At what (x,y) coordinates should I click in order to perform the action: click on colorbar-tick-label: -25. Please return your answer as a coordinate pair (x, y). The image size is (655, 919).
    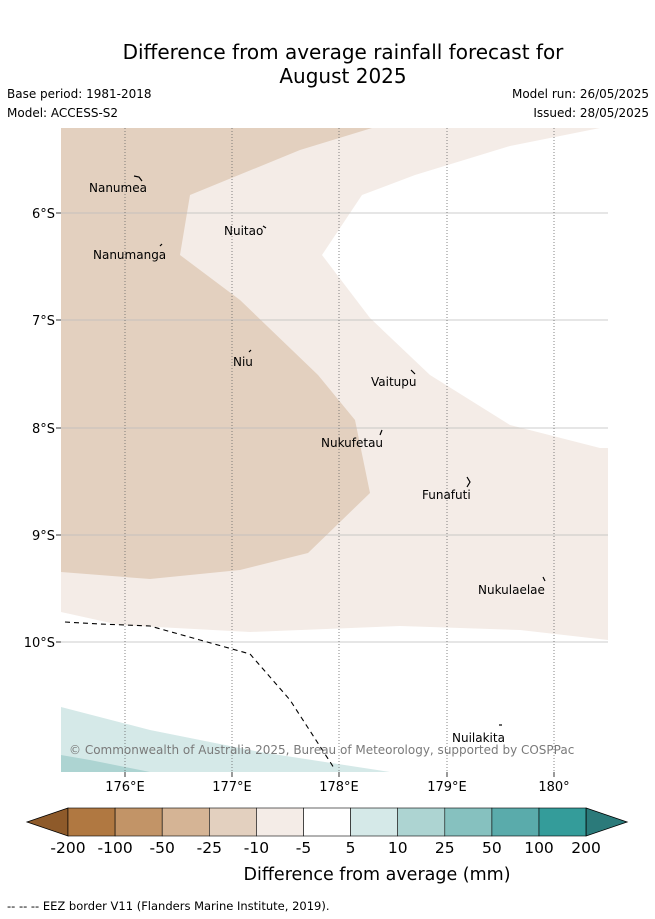
    Looking at the image, I should click on (209, 848).